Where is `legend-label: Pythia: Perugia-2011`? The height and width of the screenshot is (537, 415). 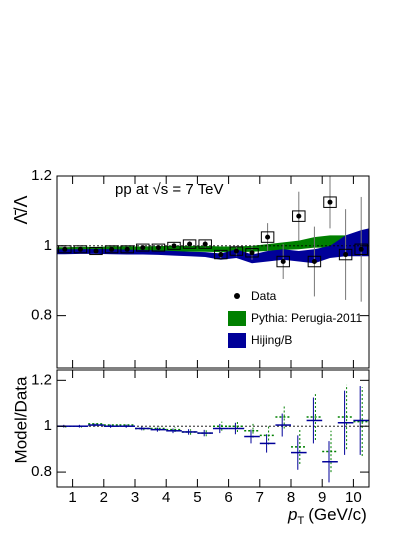
legend-label: Pythia: Perugia-2011 is located at coordinates (307, 318).